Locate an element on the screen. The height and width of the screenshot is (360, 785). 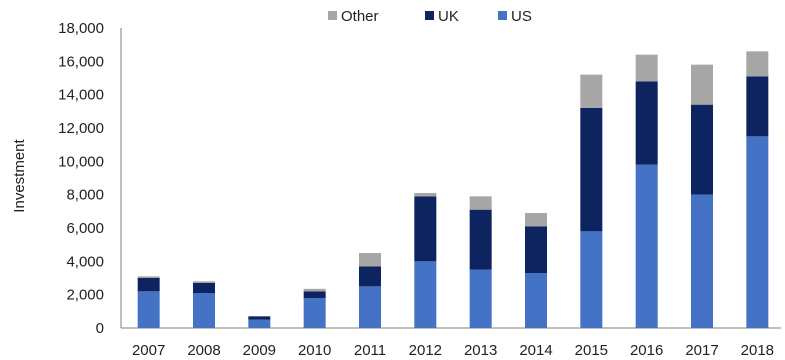
bar-us-2012 is located at coordinates (425, 294).